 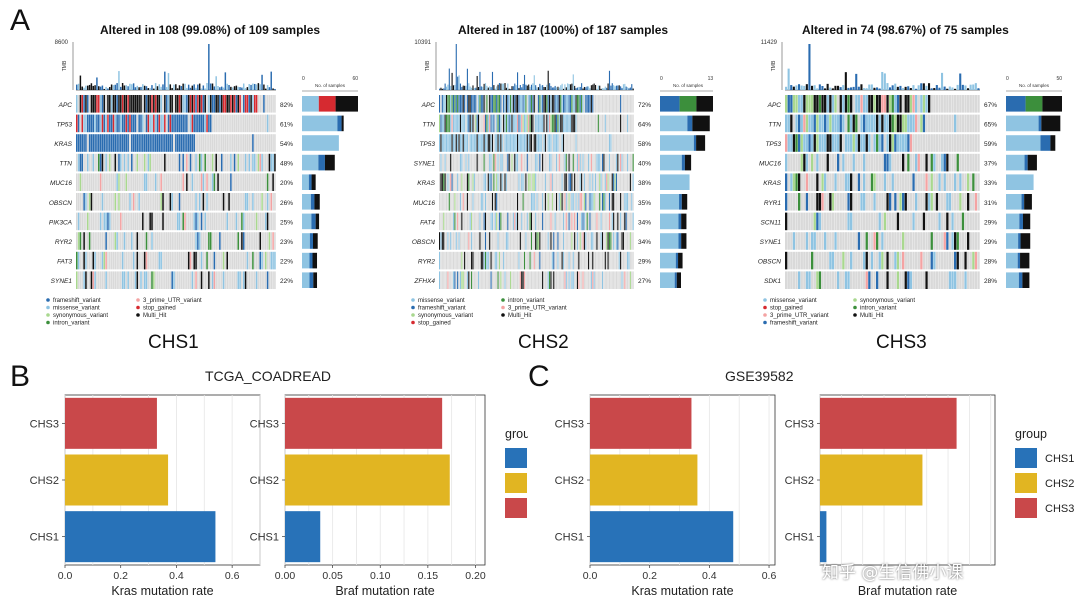 What do you see at coordinates (688, 85) in the screenshot?
I see `samples-axis-title: No. of samples` at bounding box center [688, 85].